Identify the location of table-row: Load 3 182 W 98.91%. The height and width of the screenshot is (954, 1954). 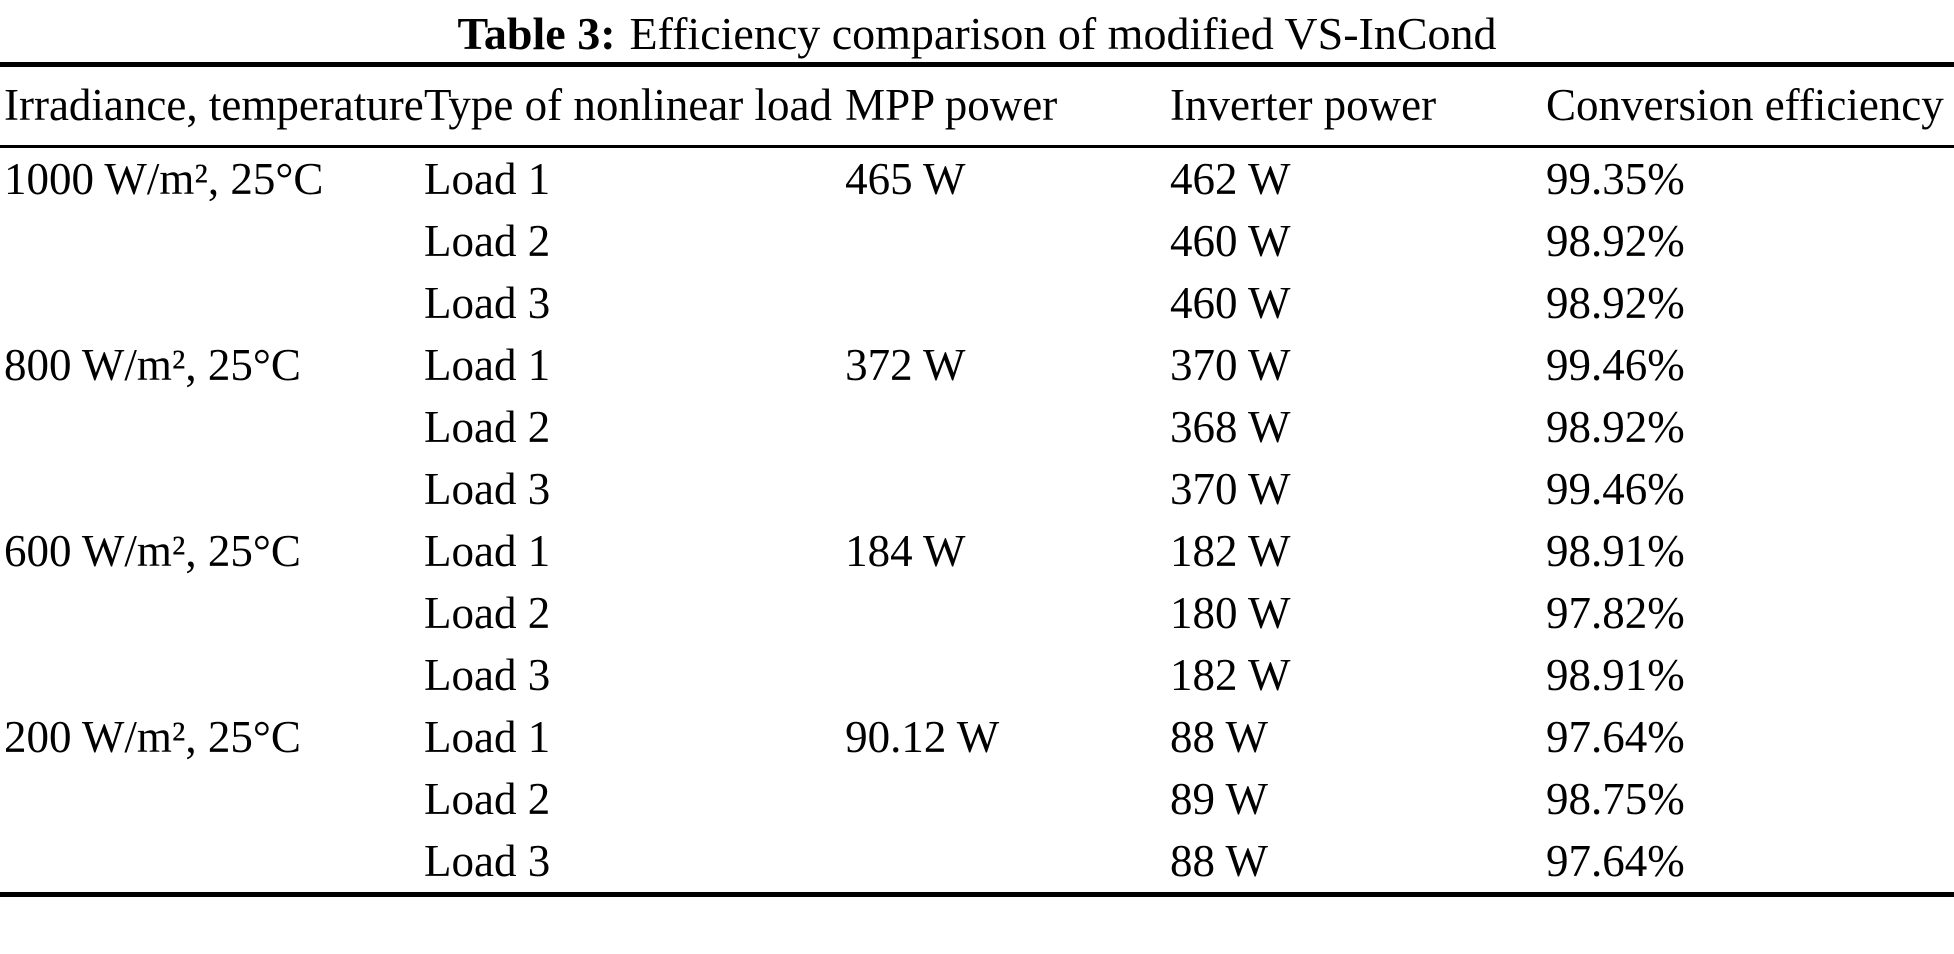
(977, 675).